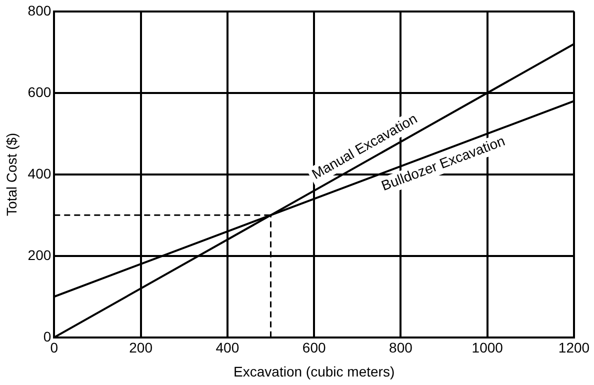  I want to click on y-axis-title: Total Cost ($), so click(11, 174).